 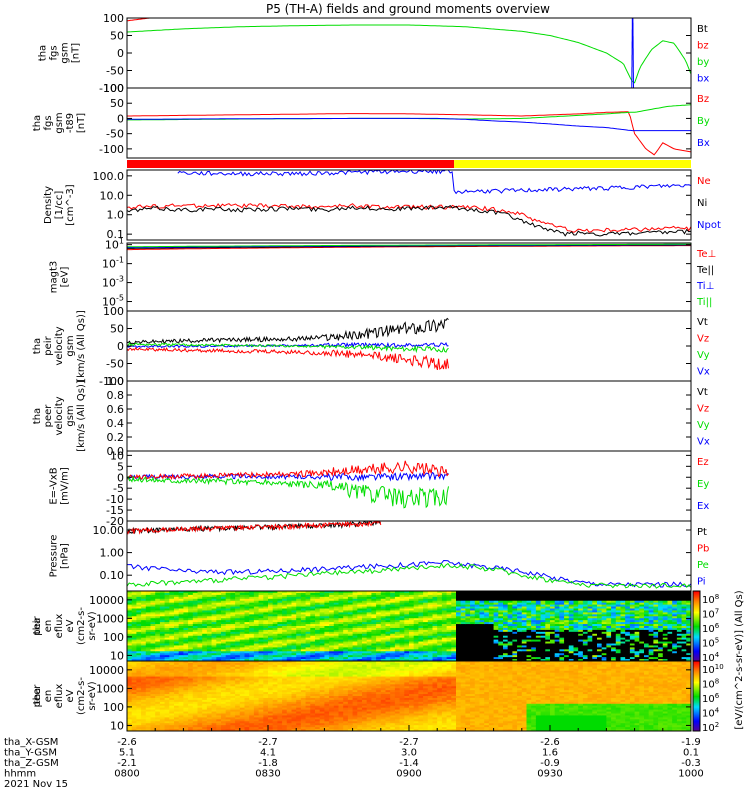 I want to click on legend-magt3-0: Te⊥, so click(x=706, y=254).